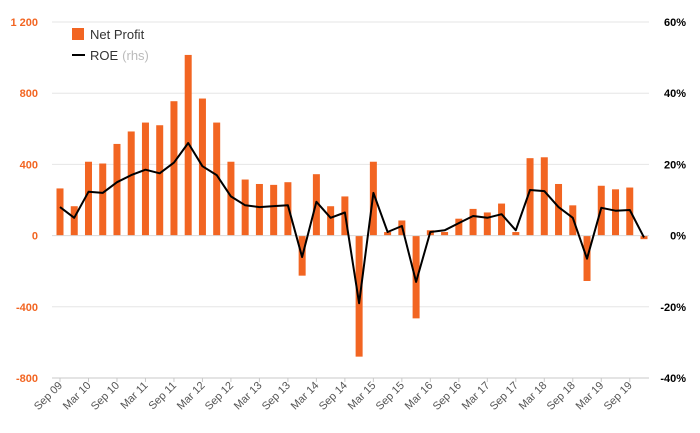  What do you see at coordinates (219, 396) in the screenshot?
I see `x-tick-label: Sep 12` at bounding box center [219, 396].